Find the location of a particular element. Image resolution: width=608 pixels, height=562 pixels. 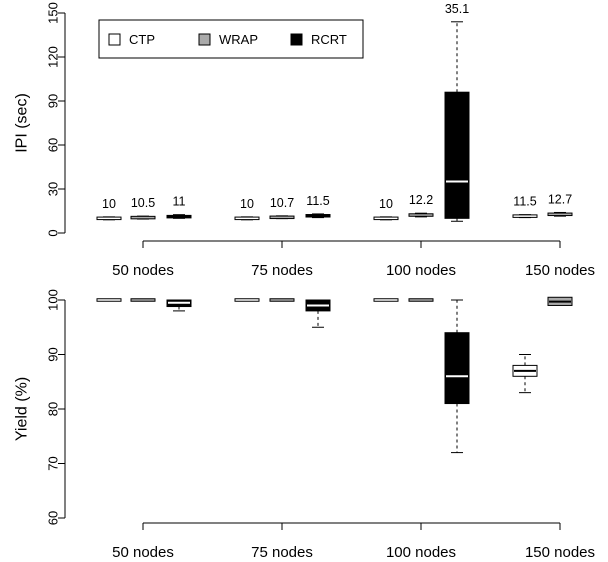

y-axis-label: Yield (%) is located at coordinates (22, 409).